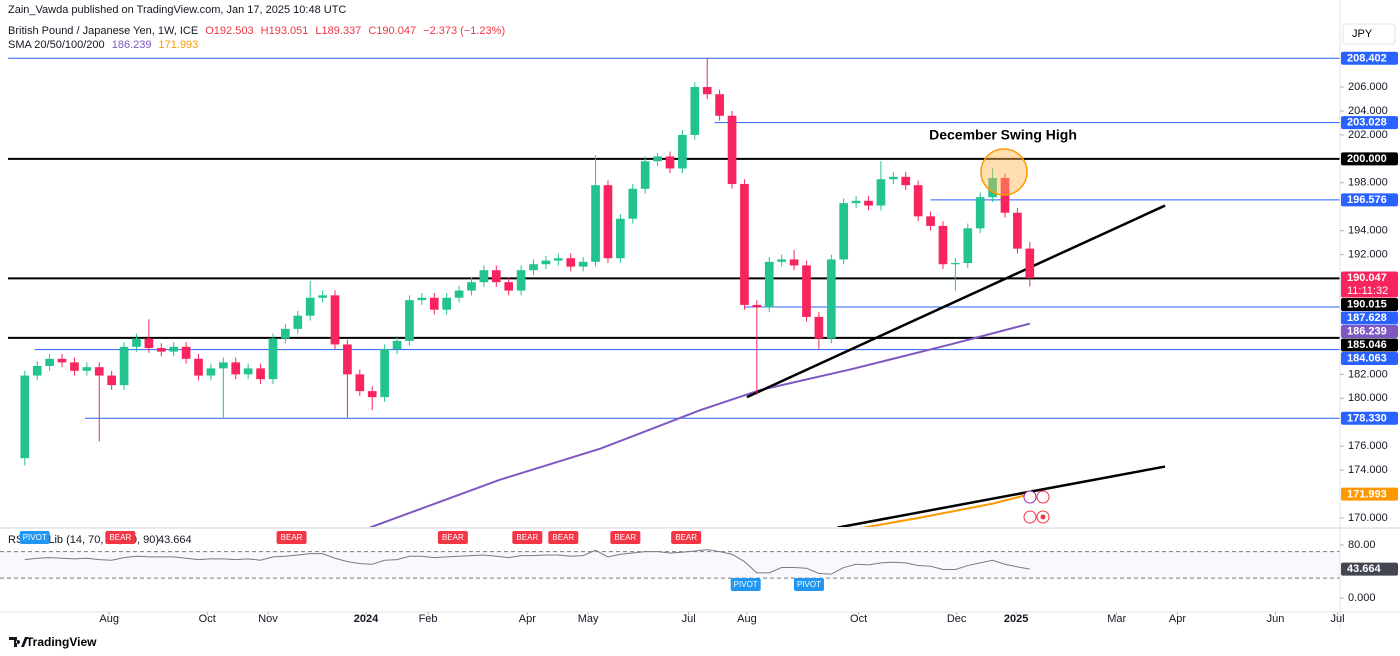 The image size is (1400, 656). I want to click on ohlc-change: −2.373 (−1.23%), so click(464, 31).